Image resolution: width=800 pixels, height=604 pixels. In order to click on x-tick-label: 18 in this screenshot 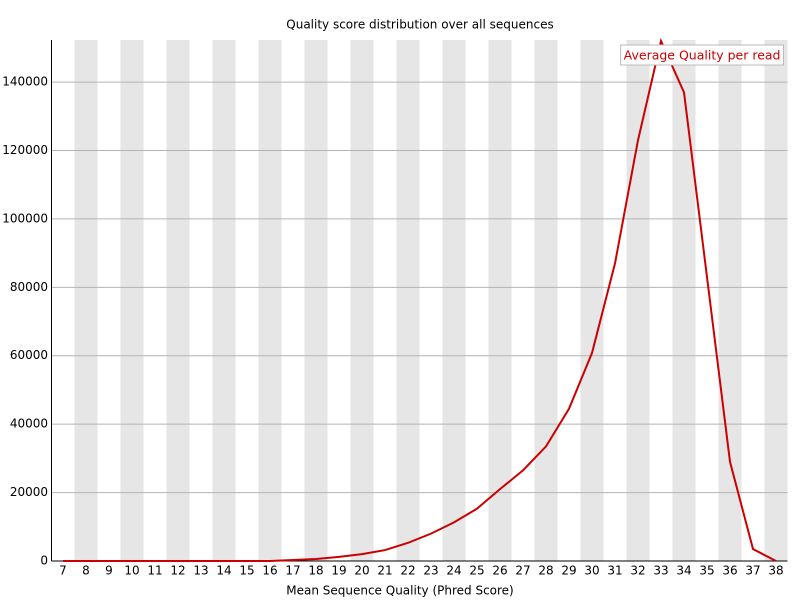, I will do `click(315, 571)`.